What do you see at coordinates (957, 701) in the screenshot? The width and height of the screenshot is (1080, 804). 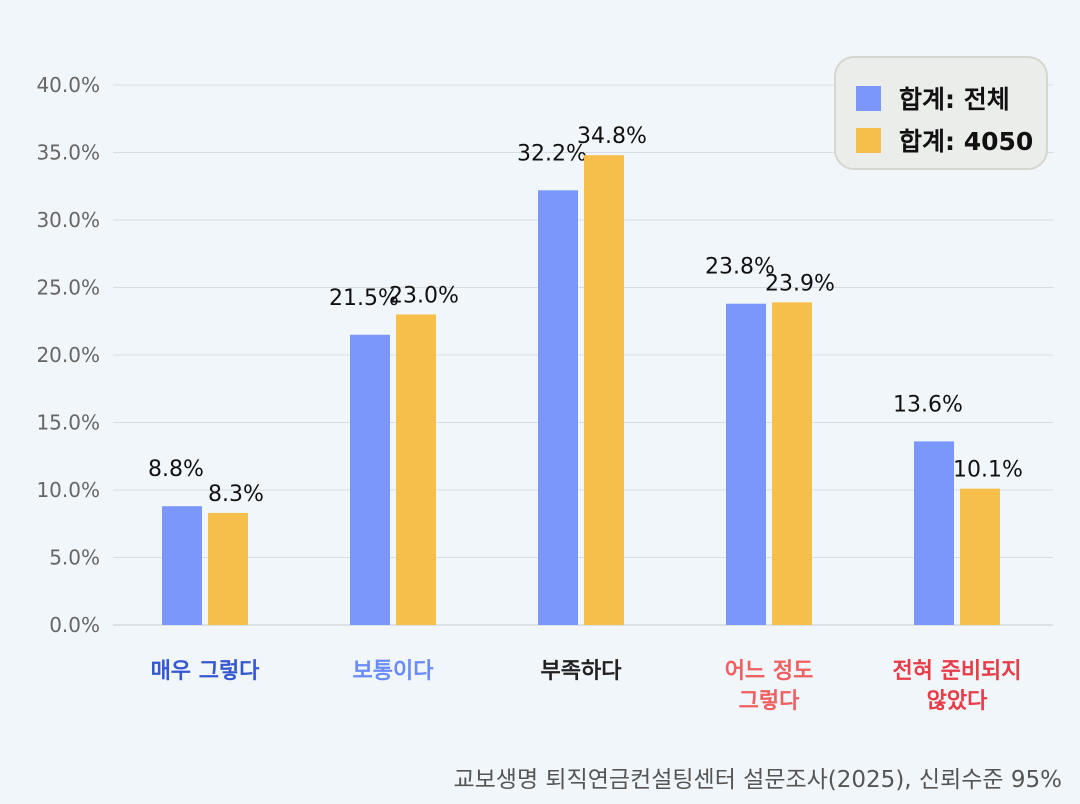 I see `x-category-label: 않았다` at bounding box center [957, 701].